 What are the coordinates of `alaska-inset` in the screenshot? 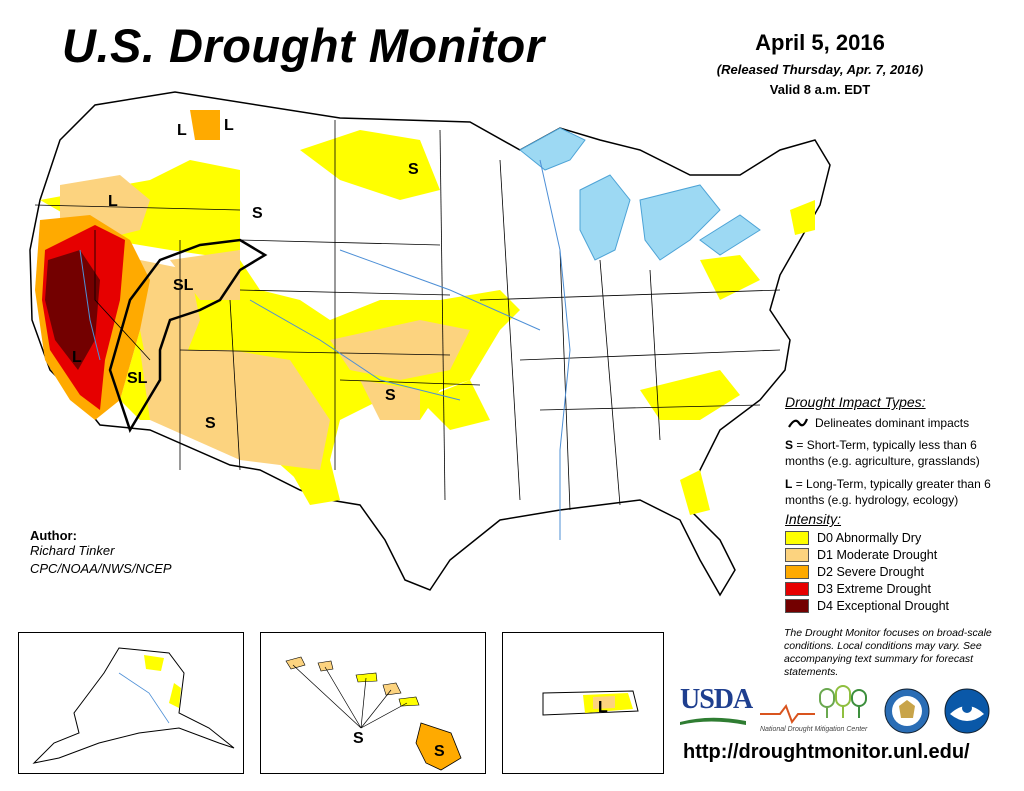 It's located at (131, 703).